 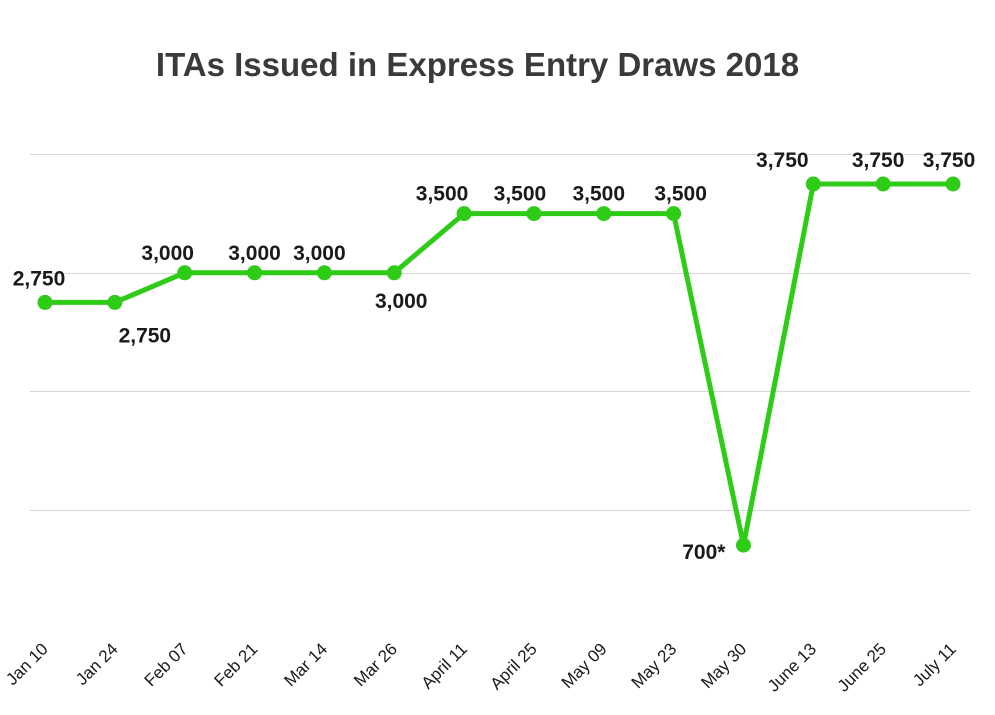 What do you see at coordinates (704, 552) in the screenshot?
I see `data-label: 700*` at bounding box center [704, 552].